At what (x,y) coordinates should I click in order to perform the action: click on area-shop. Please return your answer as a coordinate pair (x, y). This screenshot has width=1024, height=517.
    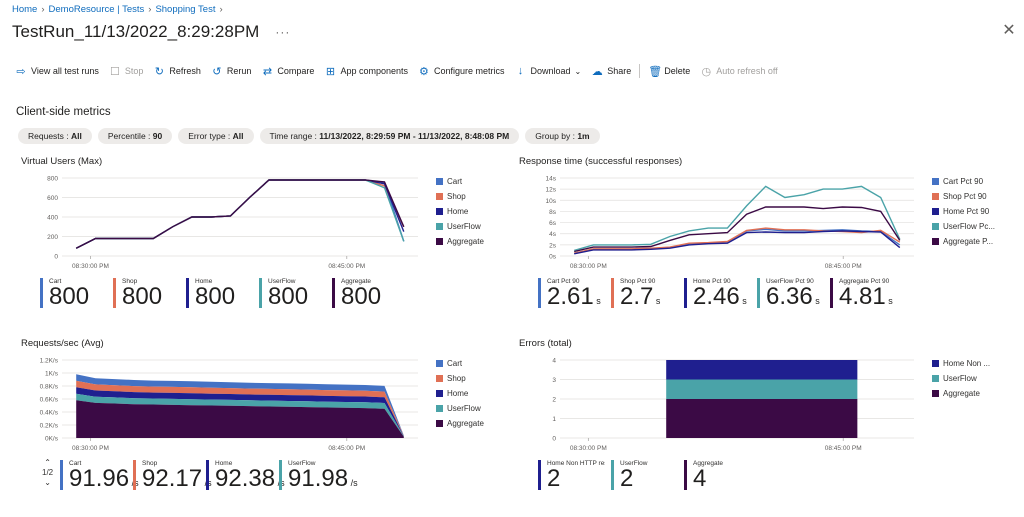
    Looking at the image, I should click on (240, 408).